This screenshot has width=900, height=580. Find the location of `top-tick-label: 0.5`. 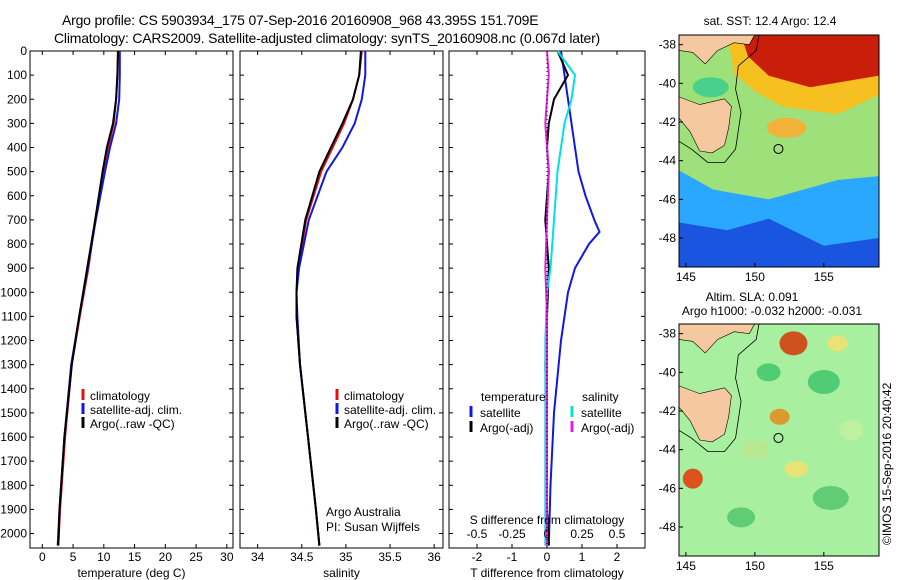

top-tick-label: 0.5 is located at coordinates (617, 534).